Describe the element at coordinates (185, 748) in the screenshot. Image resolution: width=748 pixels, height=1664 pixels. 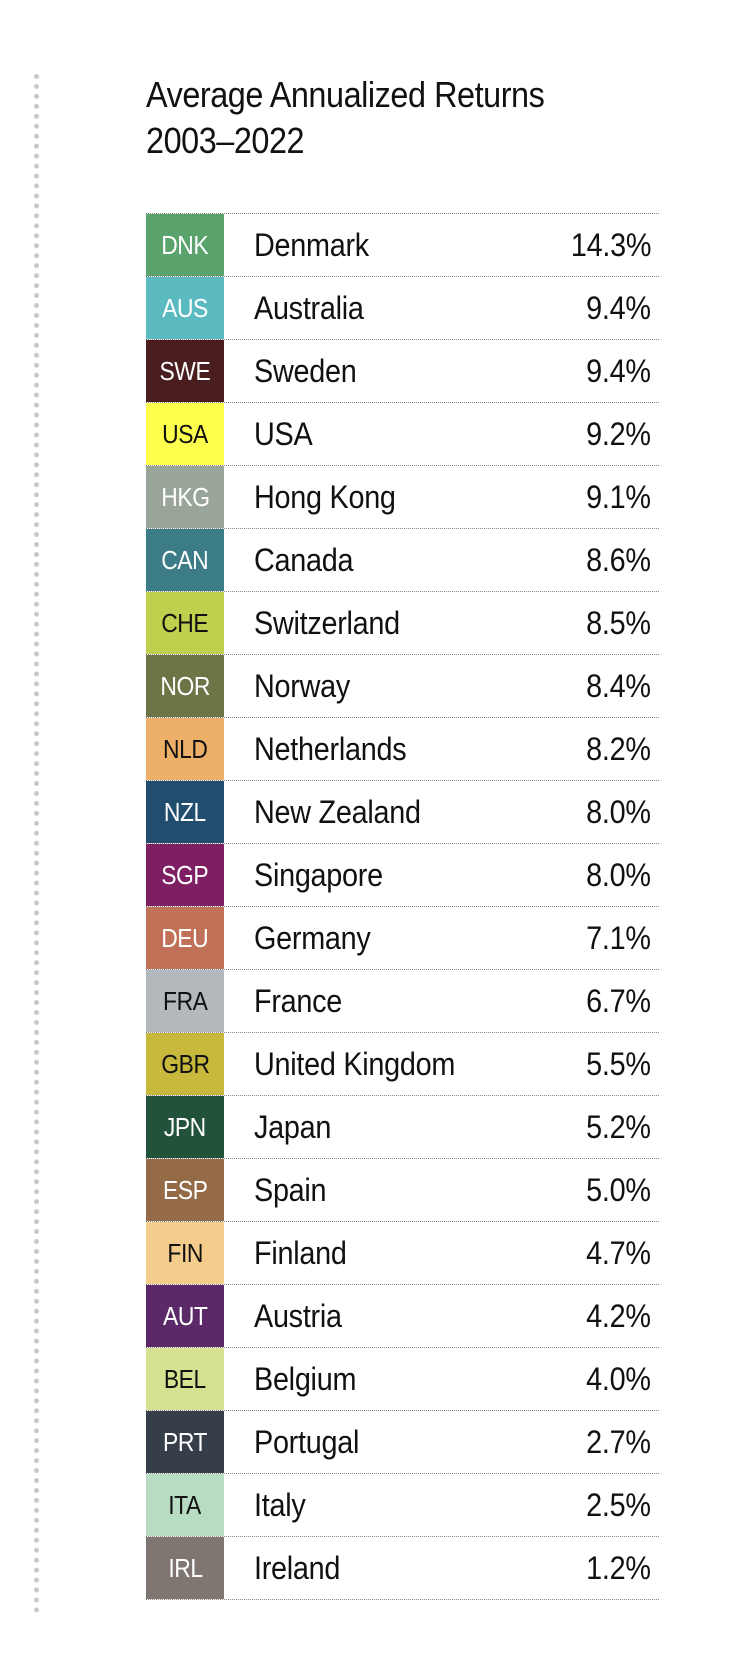
I see `country-code: NLD` at that location.